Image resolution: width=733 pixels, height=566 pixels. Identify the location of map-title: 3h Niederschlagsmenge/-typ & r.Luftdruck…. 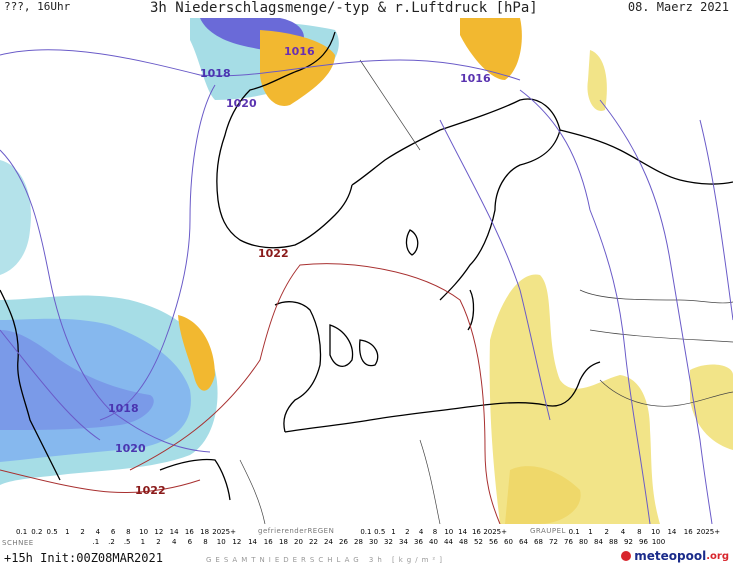
(344, 8).